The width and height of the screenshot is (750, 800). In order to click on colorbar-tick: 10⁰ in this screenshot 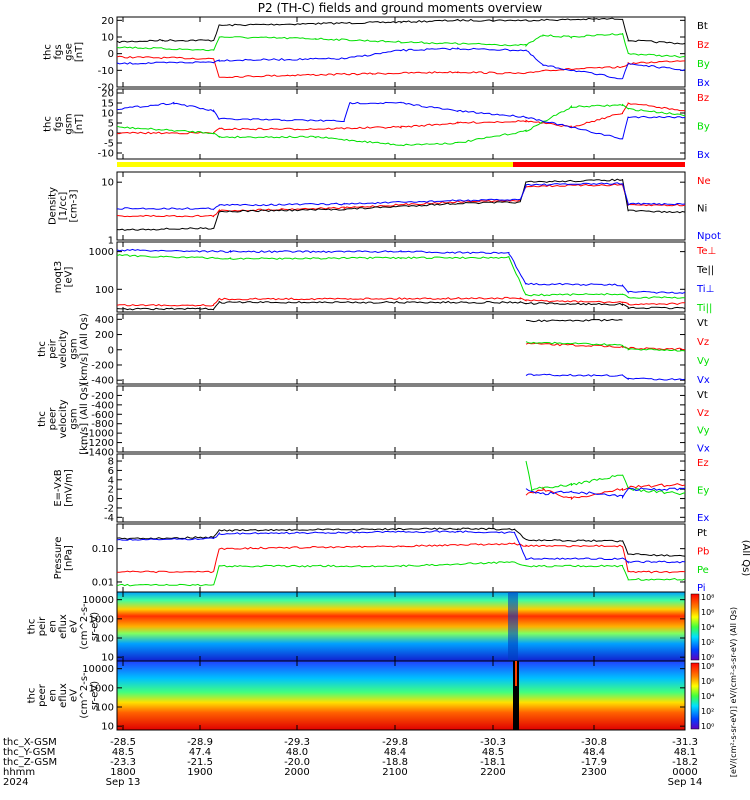, I will do `click(707, 726)`.